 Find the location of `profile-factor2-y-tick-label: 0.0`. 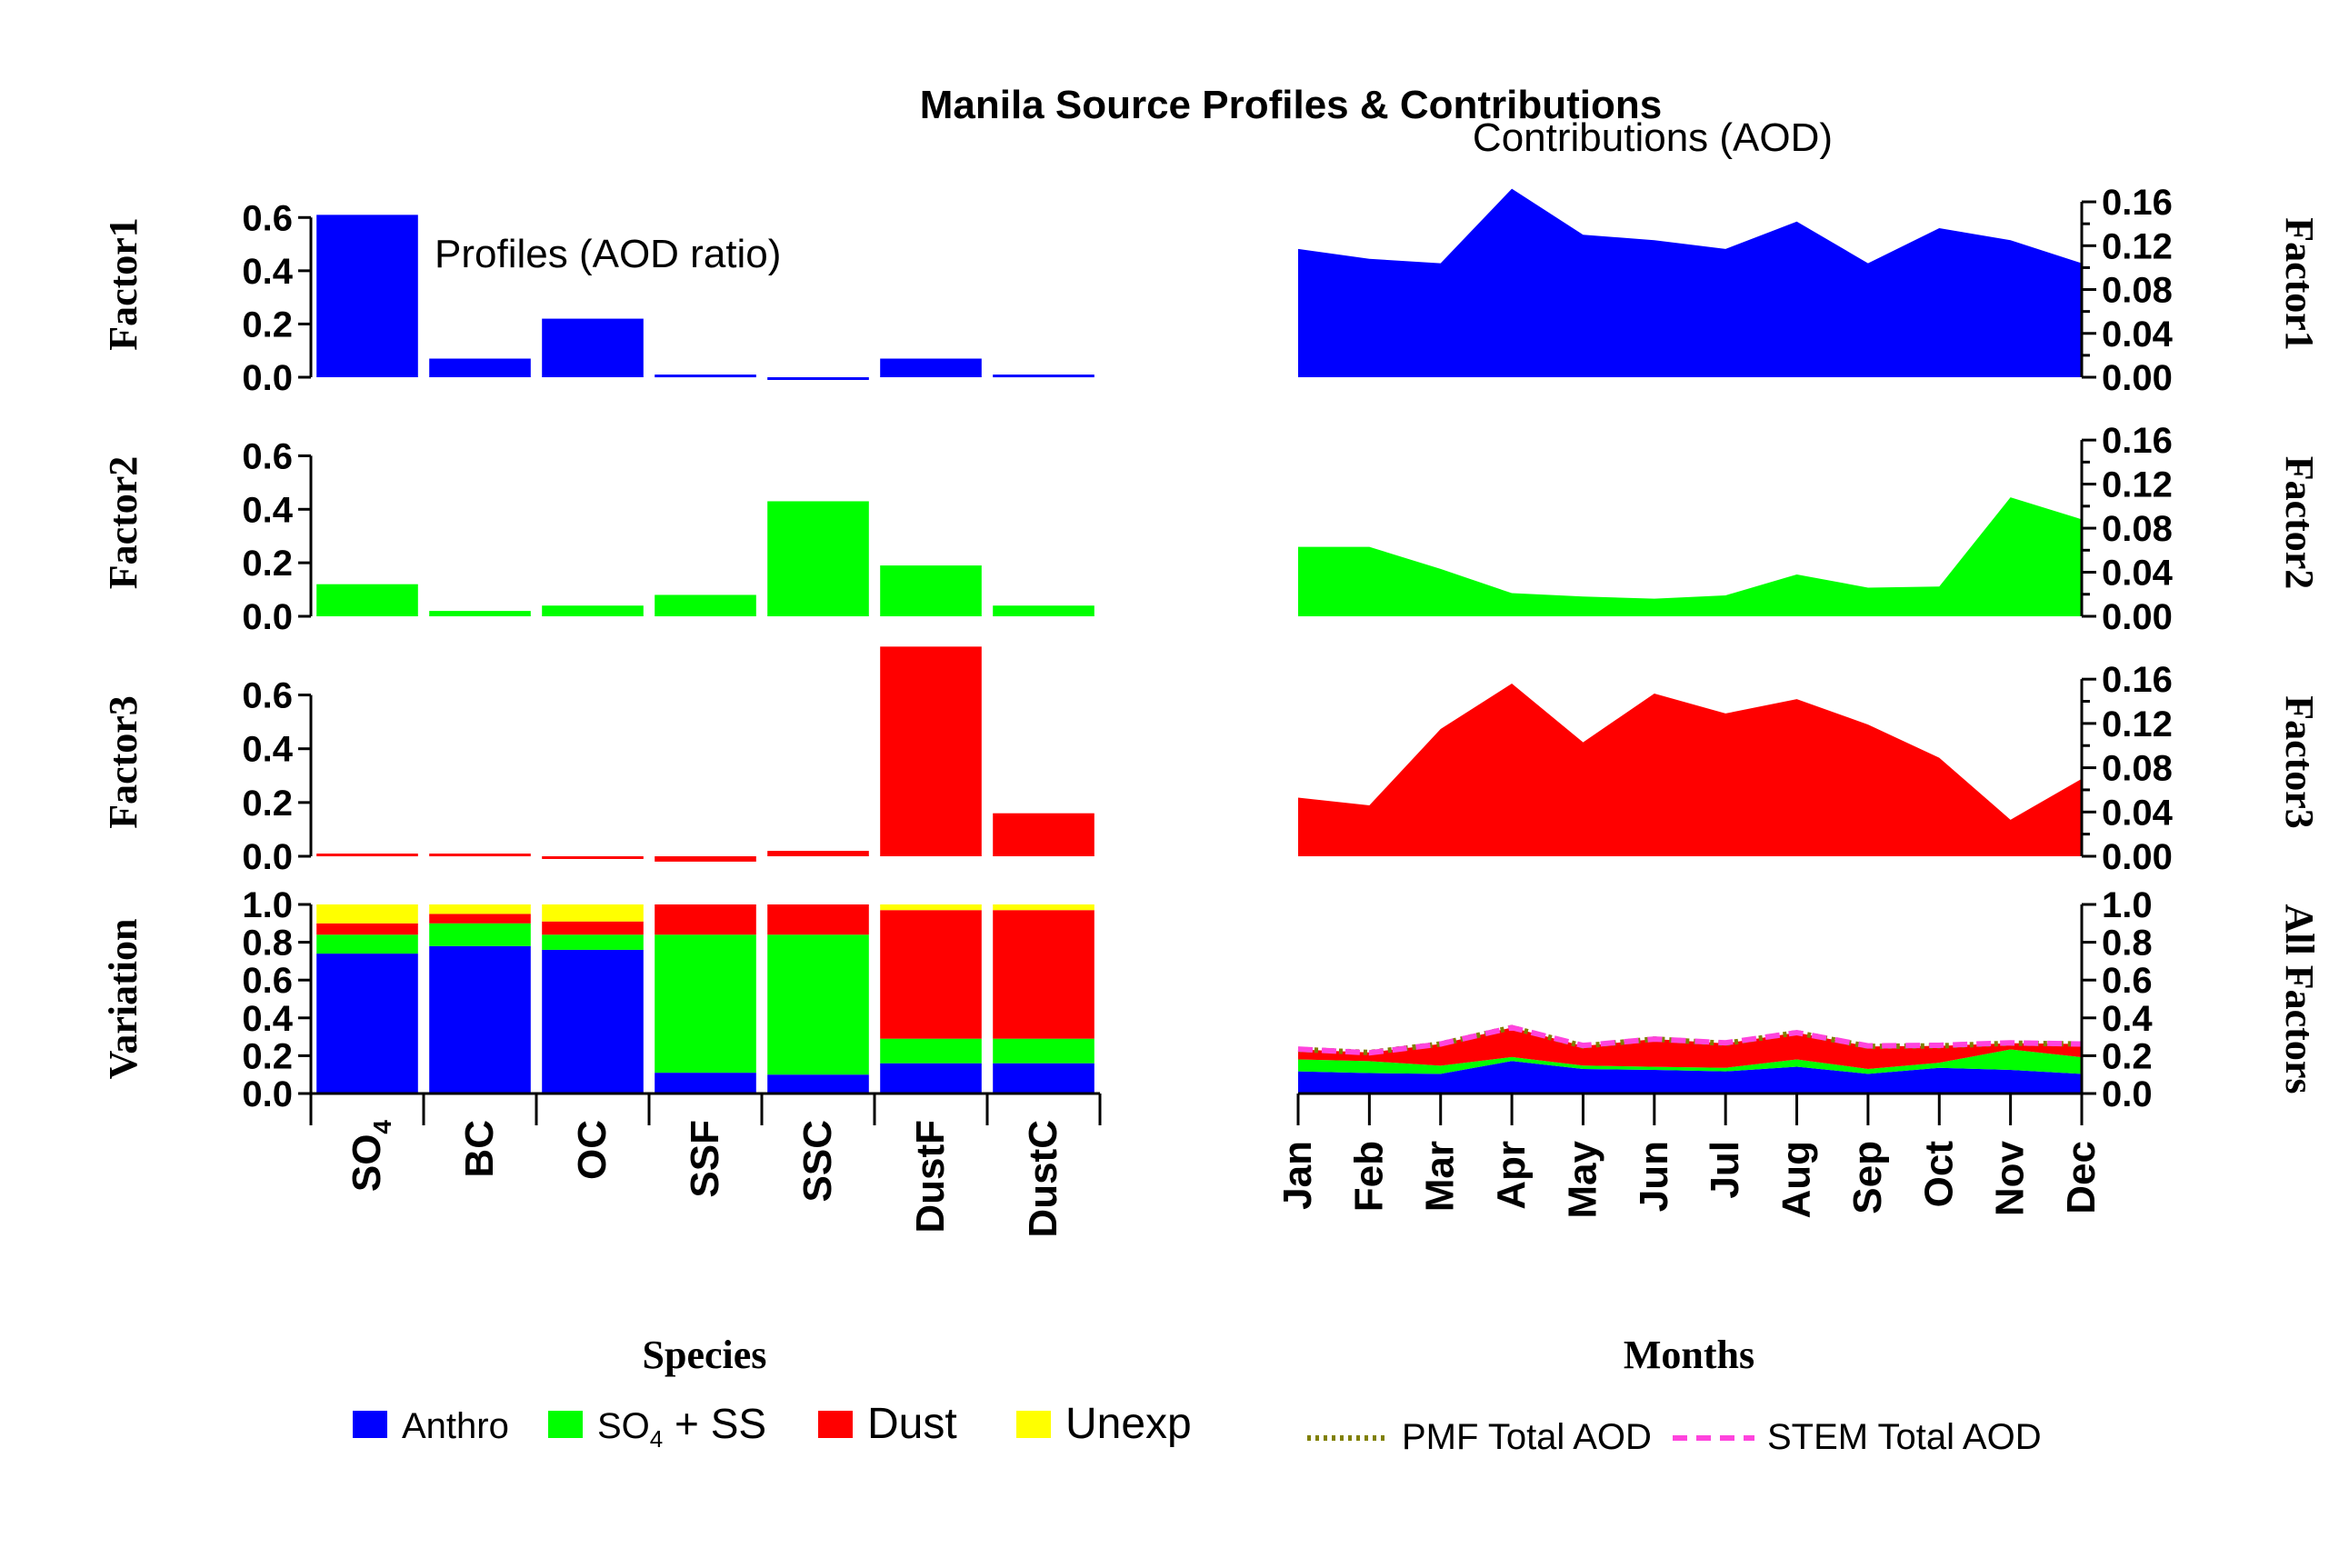

profile-factor2-y-tick-label: 0.0 is located at coordinates (267, 617).